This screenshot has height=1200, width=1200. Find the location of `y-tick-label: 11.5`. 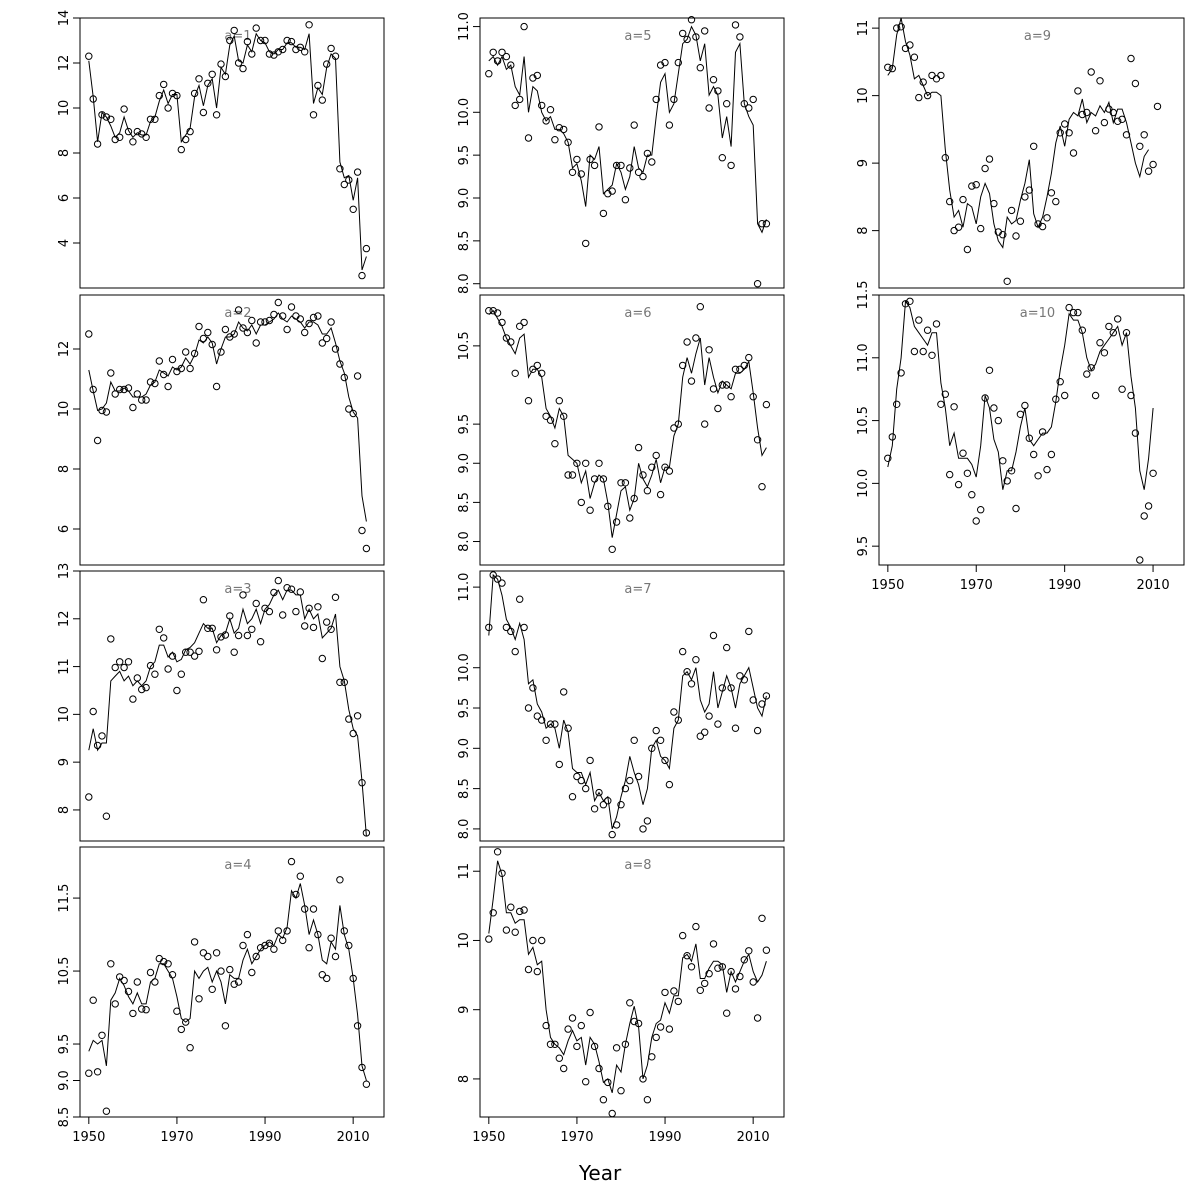

y-tick-label: 11.5 is located at coordinates (863, 295).